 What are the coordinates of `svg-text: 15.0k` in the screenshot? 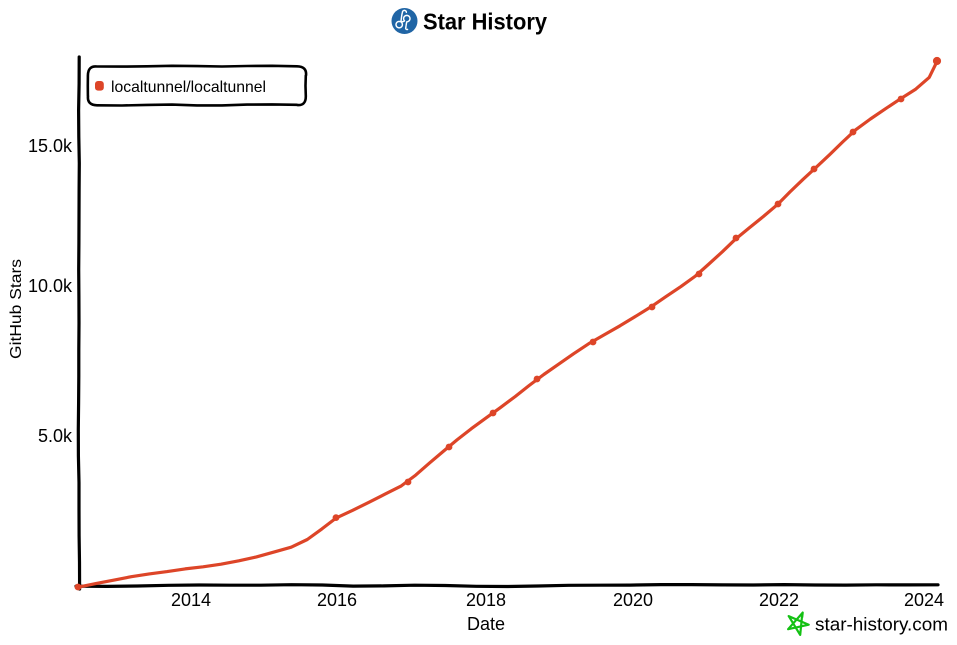 It's located at (50, 146).